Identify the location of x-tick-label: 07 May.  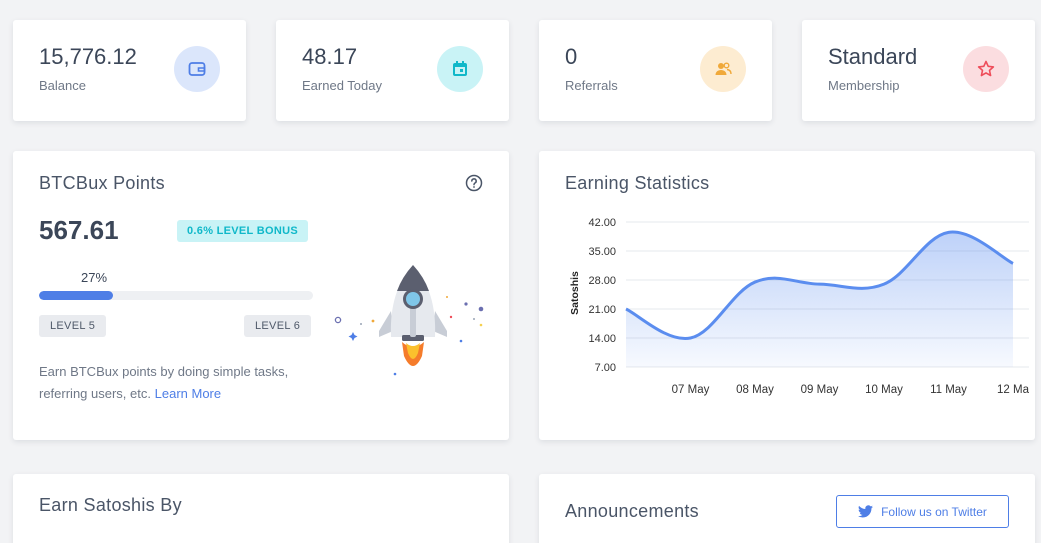
(691, 390).